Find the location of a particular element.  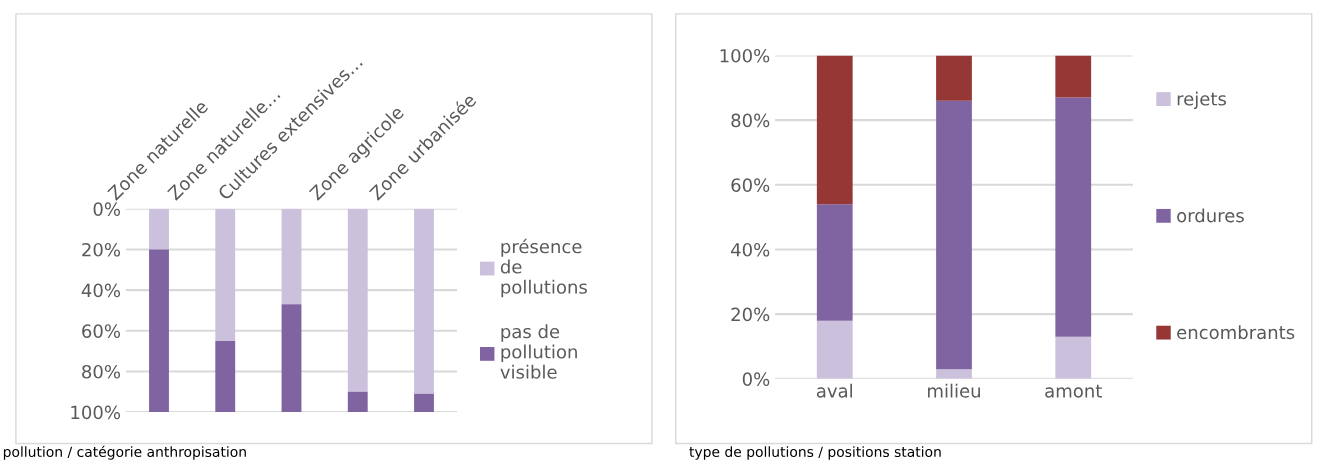

x-tick-label: amont is located at coordinates (1073, 391).